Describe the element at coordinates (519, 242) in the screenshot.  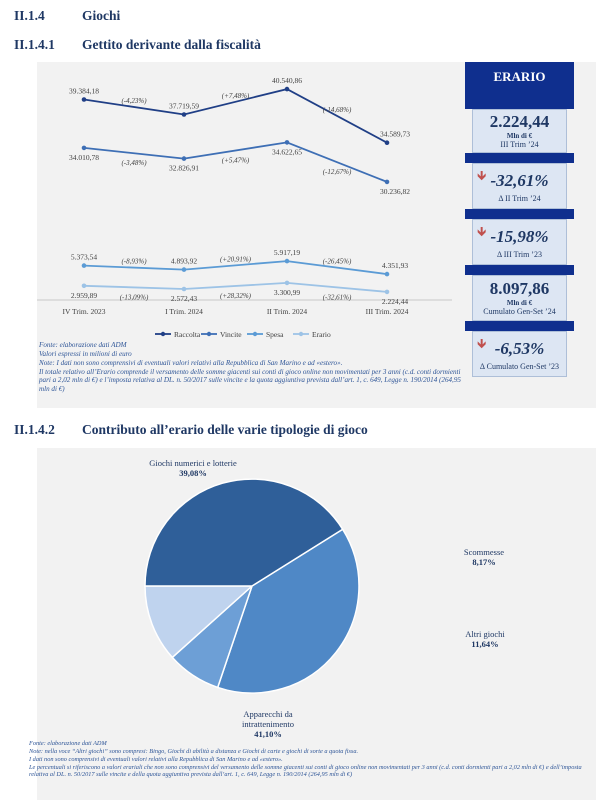
I see `kpi-box-delta-q3-23: 🡻 -15,98% Δ III Trim ’23` at that location.